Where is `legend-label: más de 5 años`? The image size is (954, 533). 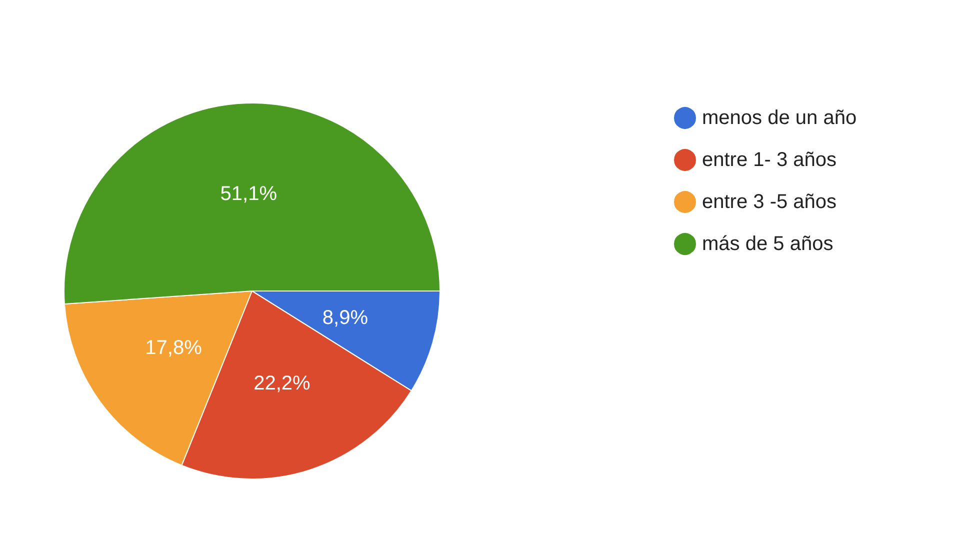
legend-label: más de 5 años is located at coordinates (768, 244).